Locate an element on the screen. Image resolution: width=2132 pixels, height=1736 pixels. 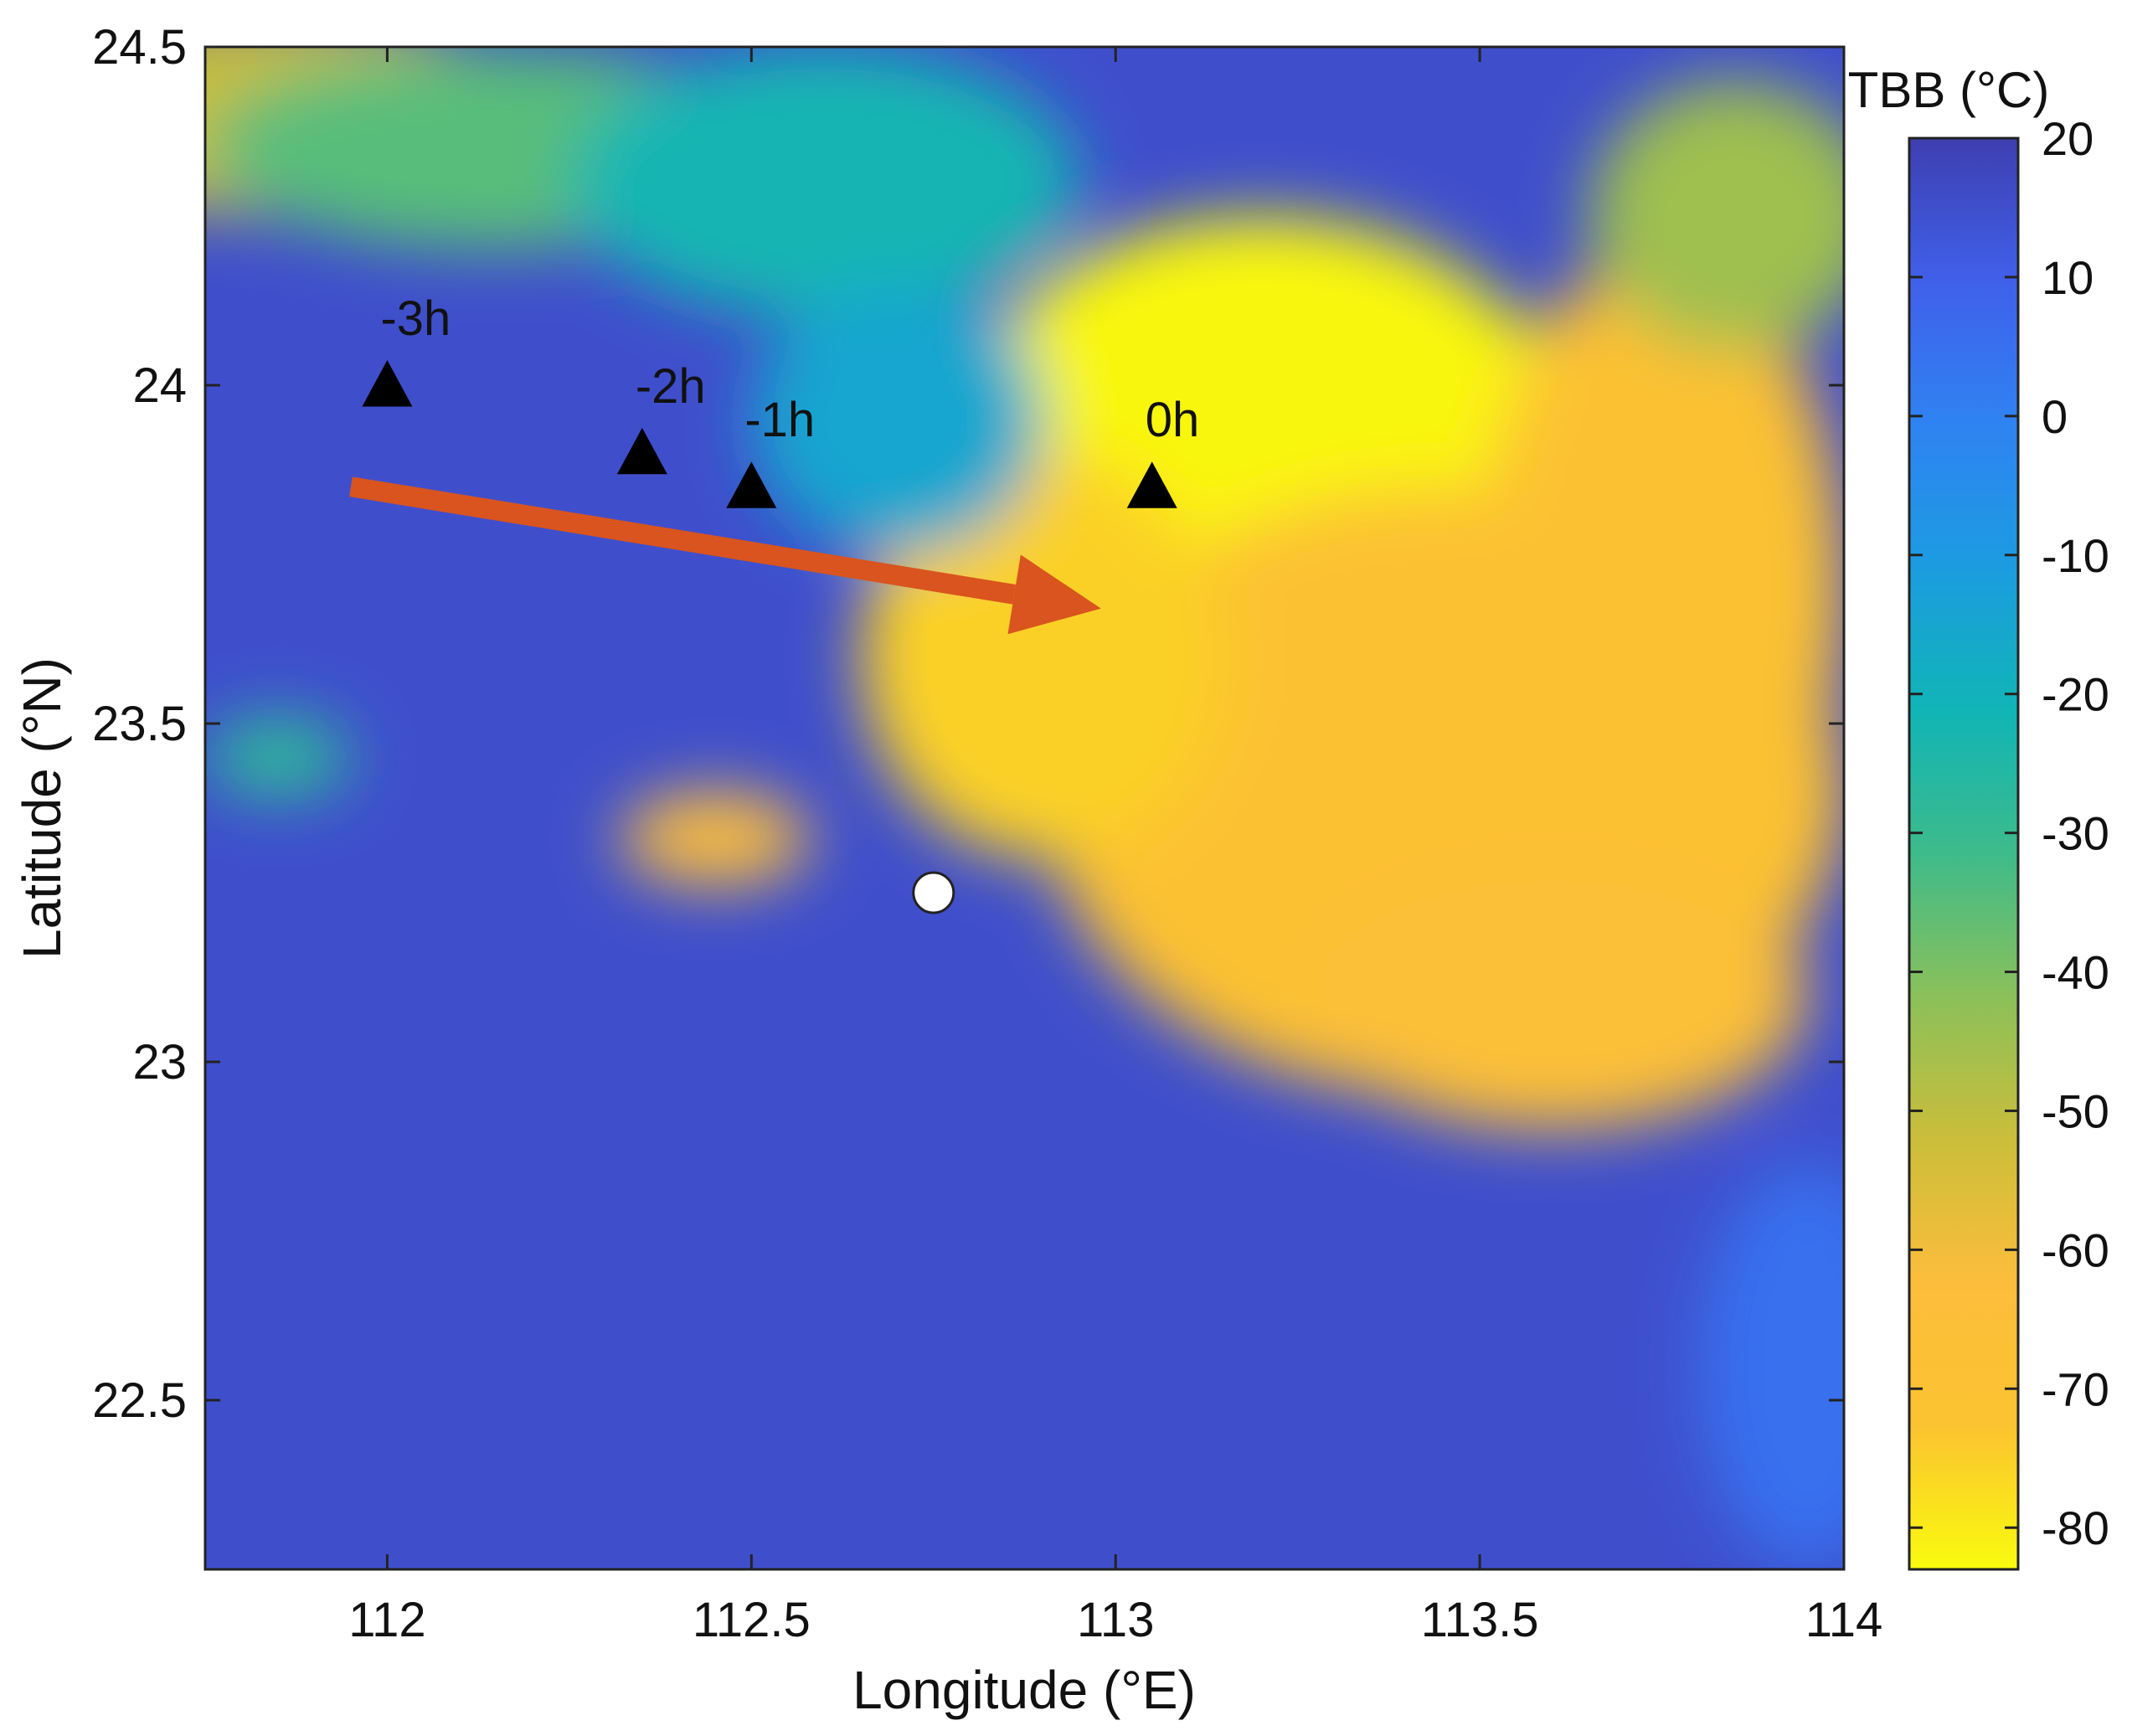
y-tick-label: 23 is located at coordinates (159, 1062).